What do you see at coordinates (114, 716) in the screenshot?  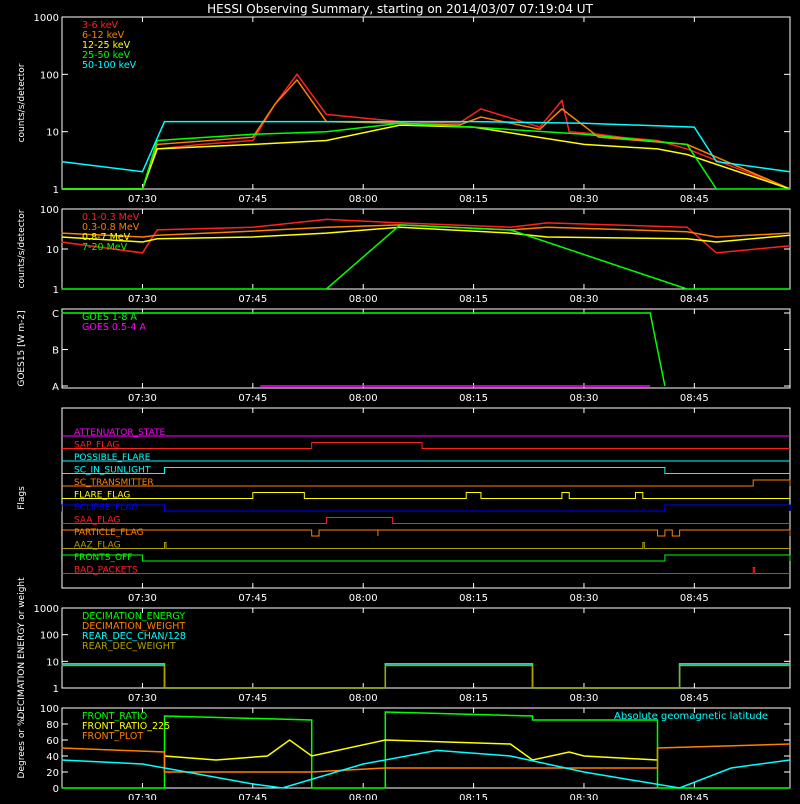 I see `legend-label: FRONT_RATIO` at bounding box center [114, 716].